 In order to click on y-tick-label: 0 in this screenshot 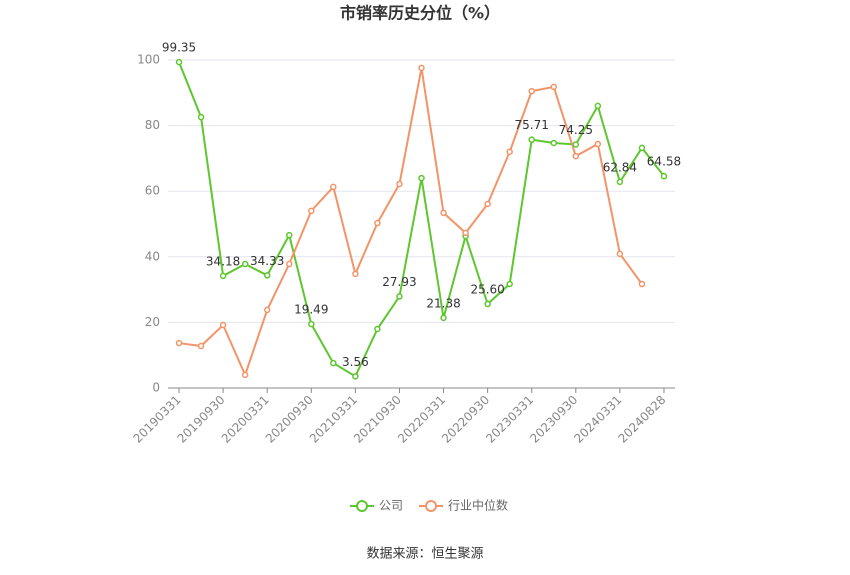, I will do `click(156, 388)`.